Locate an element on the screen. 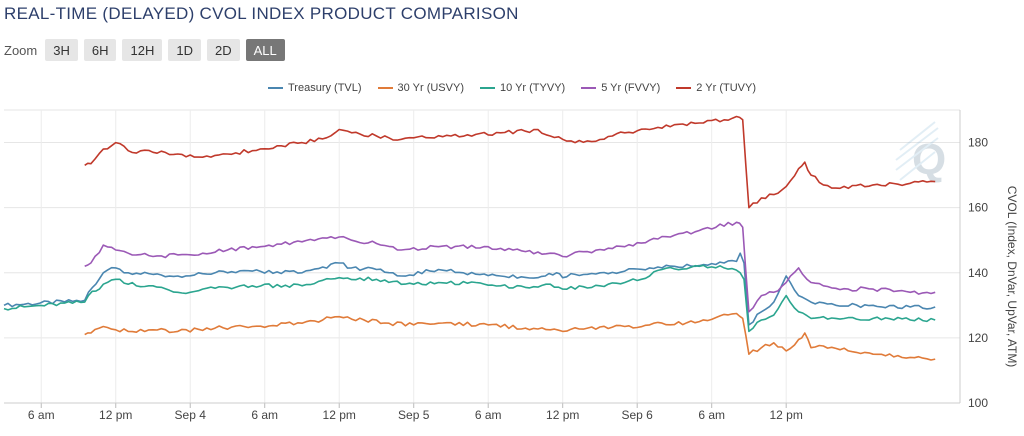 The width and height of the screenshot is (1024, 436). legend-label-2yr: 2 Yr (TUVY) is located at coordinates (726, 88).